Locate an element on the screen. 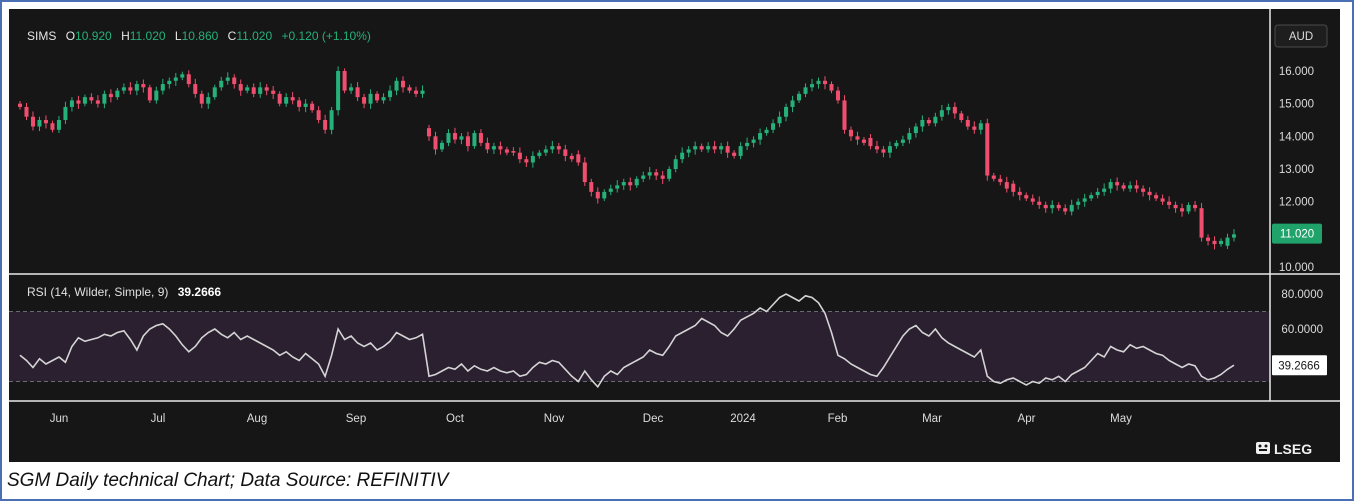 The image size is (1354, 501). currency-button: AUD is located at coordinates (1301, 36).